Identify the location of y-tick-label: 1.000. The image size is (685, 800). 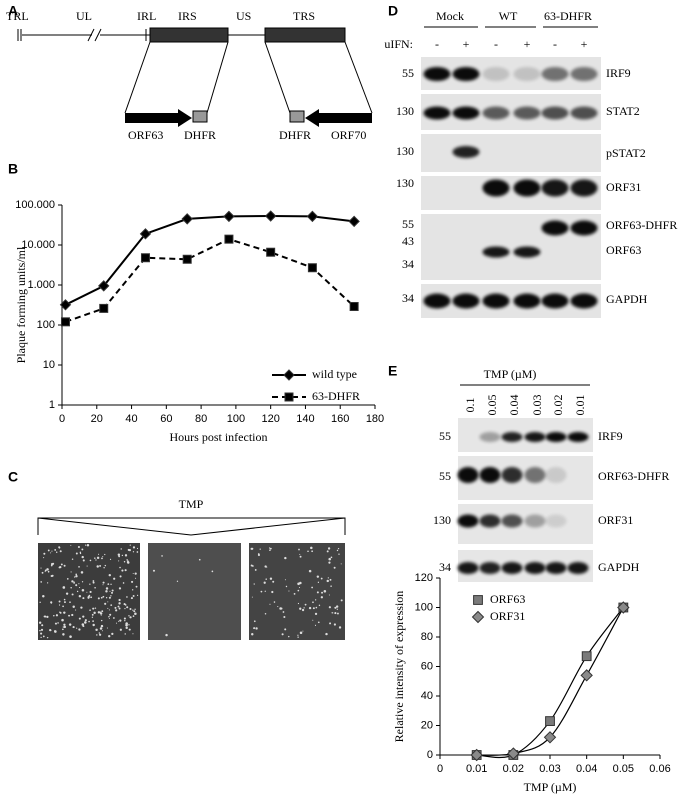
(41, 285).